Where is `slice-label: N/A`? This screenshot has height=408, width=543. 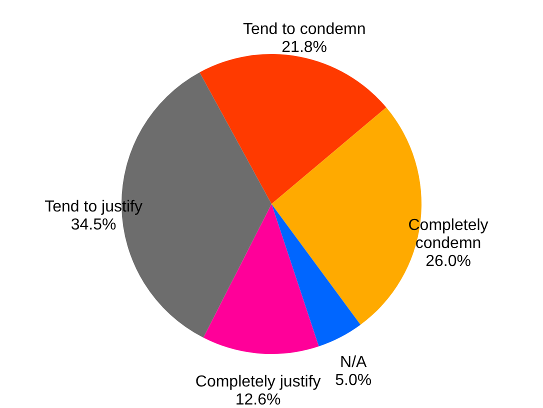 slice-label: N/A is located at coordinates (354, 363).